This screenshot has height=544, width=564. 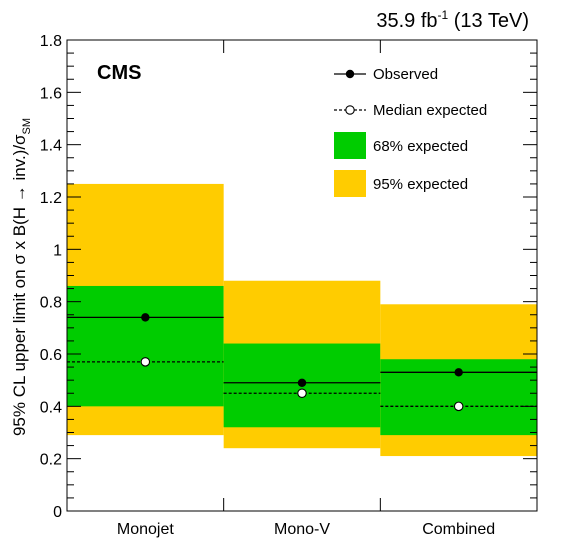 I want to click on y-tick-label: 0.2, so click(x=51, y=460).